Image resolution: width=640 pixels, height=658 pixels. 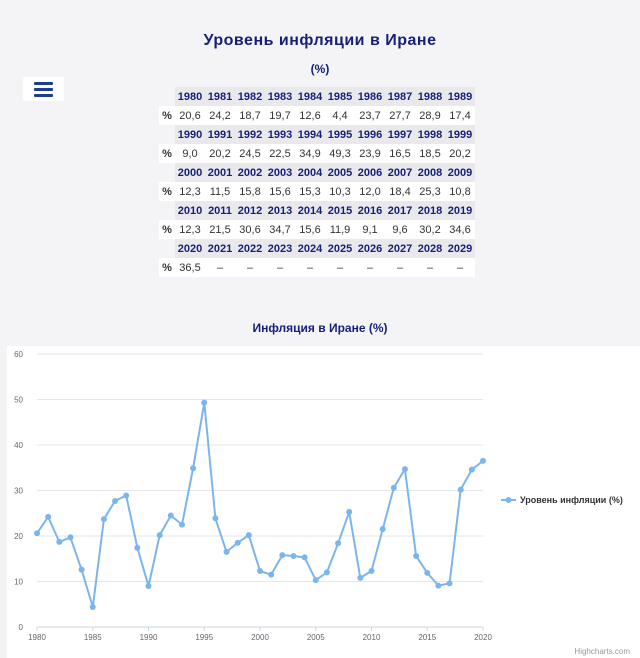 I want to click on table-value-cell: 4,4, so click(x=340, y=115).